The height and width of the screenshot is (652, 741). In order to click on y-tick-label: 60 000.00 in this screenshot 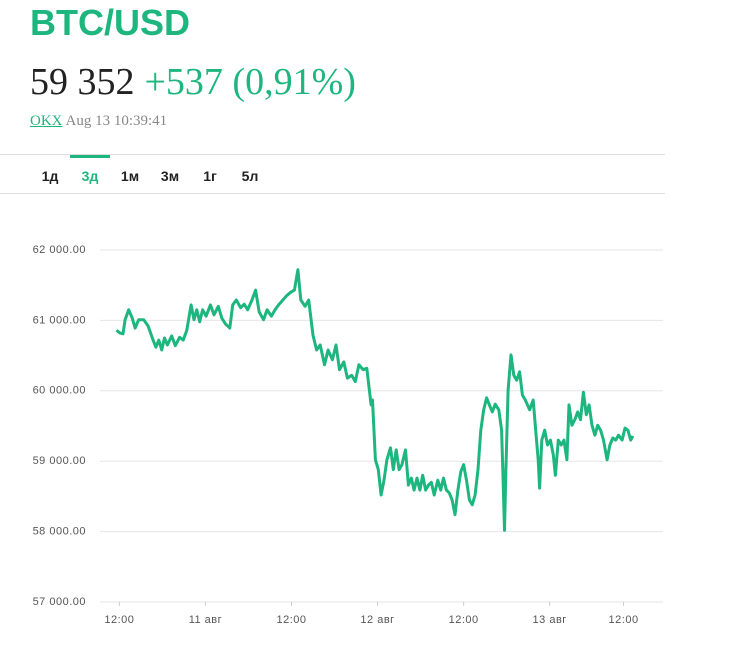, I will do `click(59, 391)`.